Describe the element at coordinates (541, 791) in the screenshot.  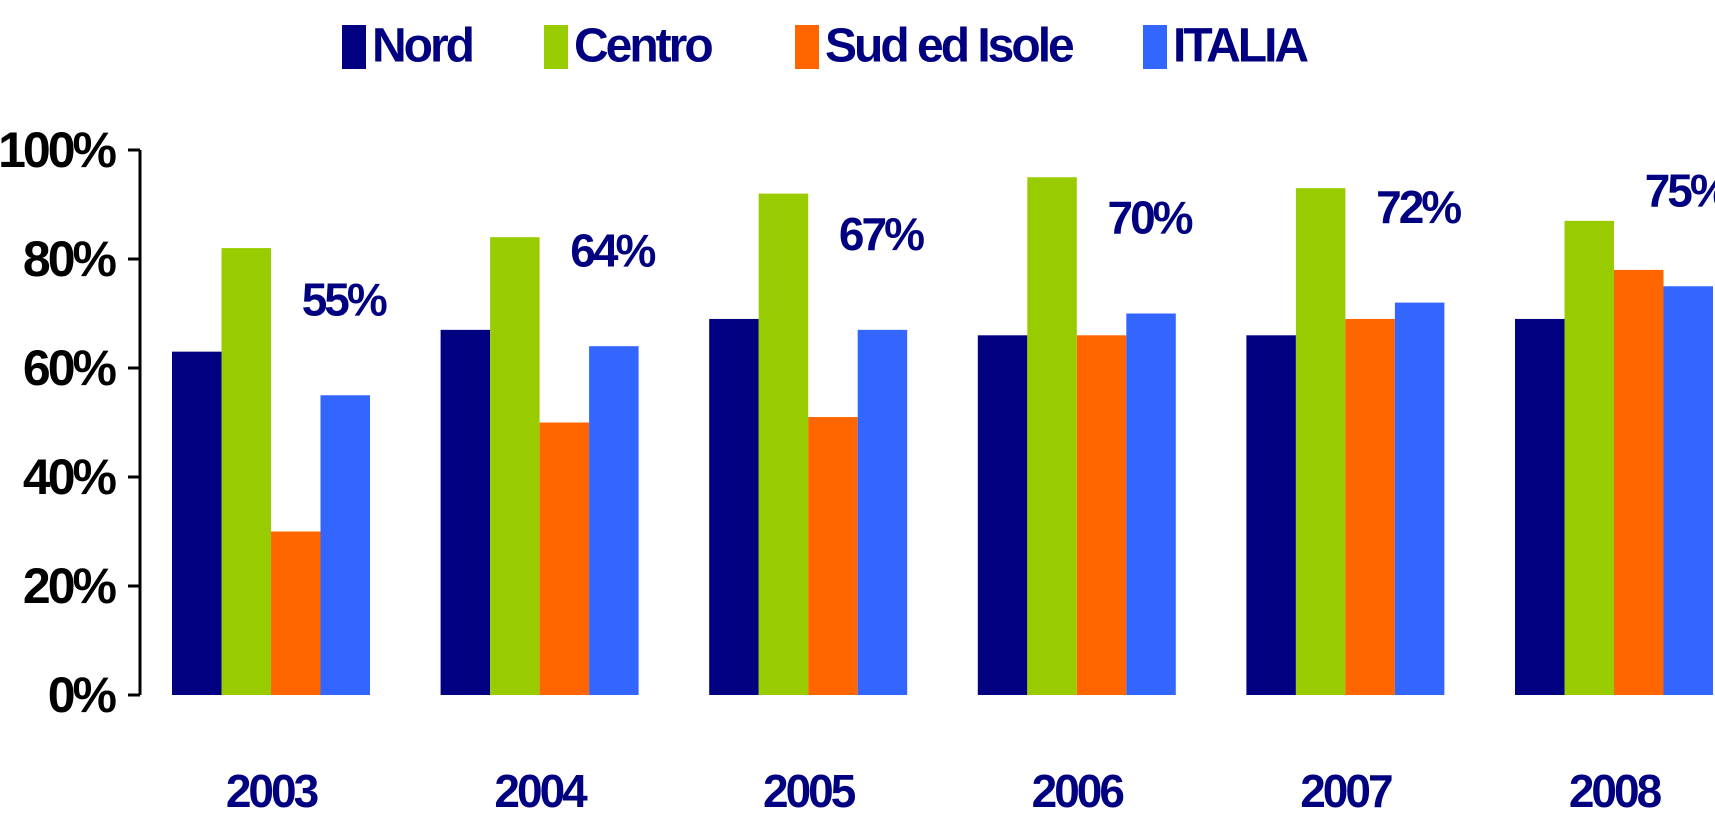
I see `x-tick-label: 2004` at that location.